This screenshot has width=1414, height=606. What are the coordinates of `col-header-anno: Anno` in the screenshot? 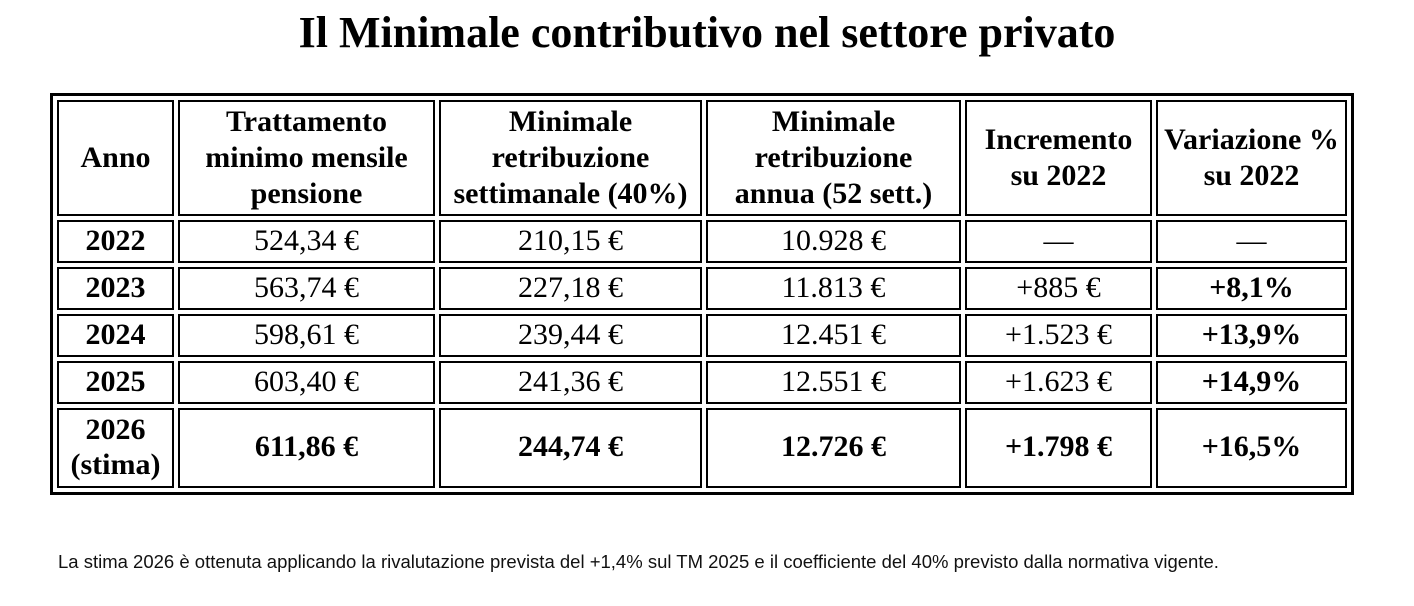 It's located at (115, 157).